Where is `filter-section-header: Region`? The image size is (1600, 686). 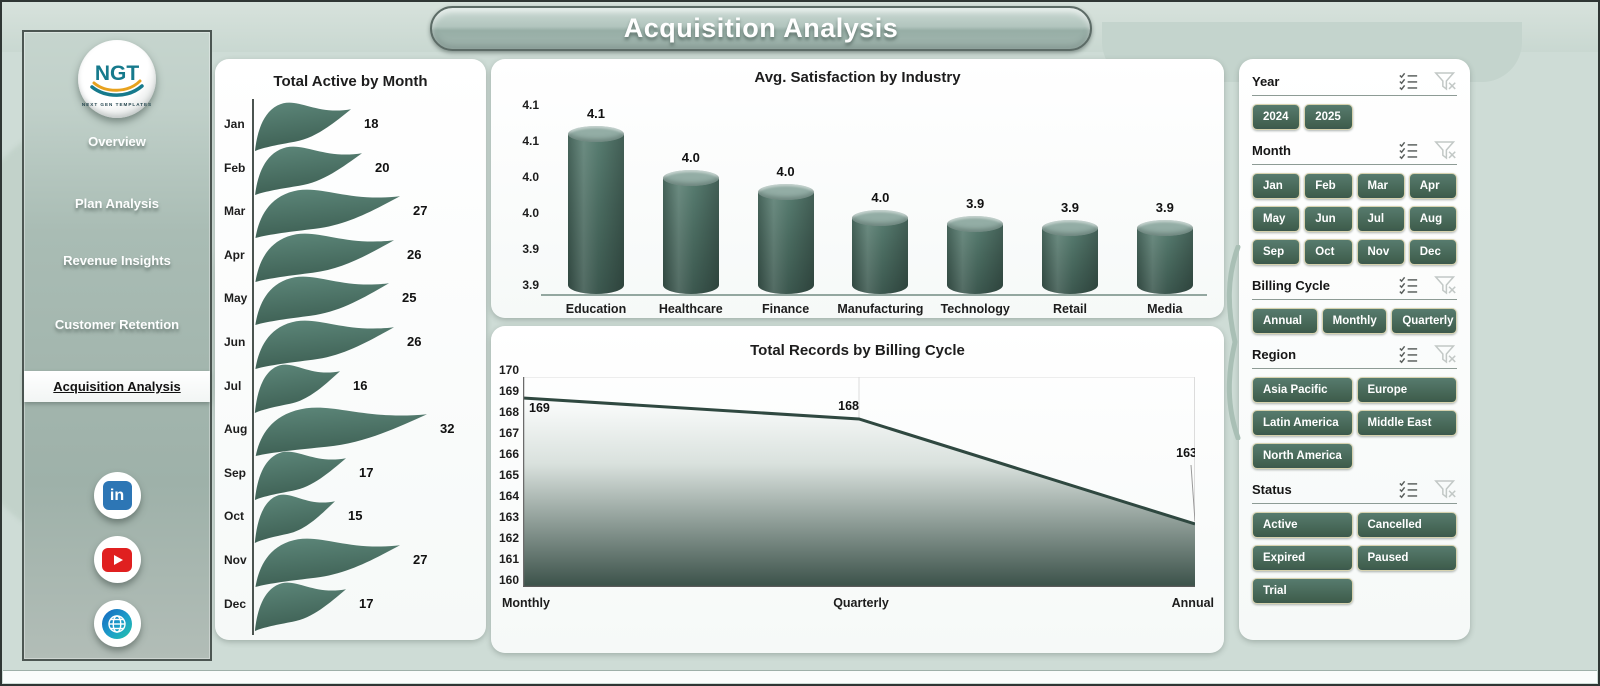 filter-section-header: Region is located at coordinates (1354, 356).